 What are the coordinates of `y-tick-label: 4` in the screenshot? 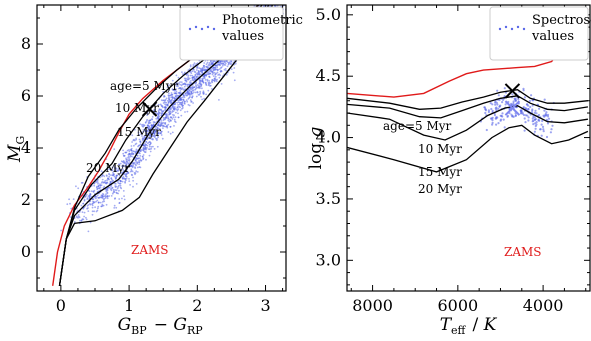 It's located at (26, 147).